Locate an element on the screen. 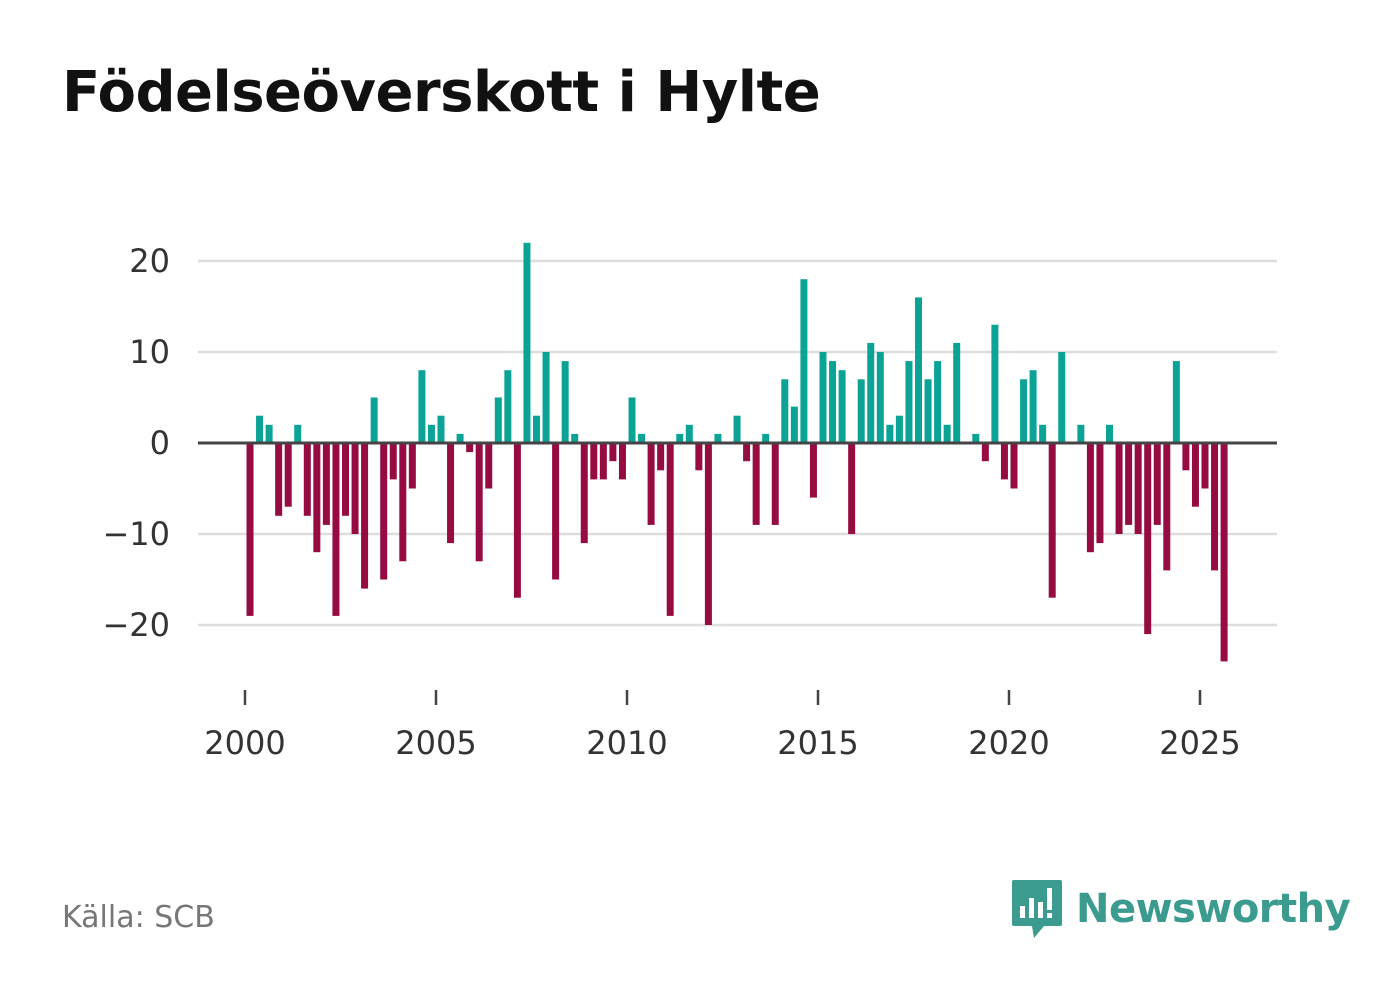 This screenshot has height=999, width=1382. x-tick-label: 2000 is located at coordinates (244, 743).